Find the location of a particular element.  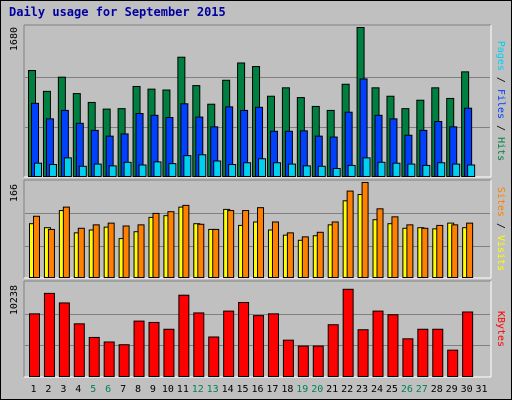

x-tick-label-8: 8 is located at coordinates (138, 389).